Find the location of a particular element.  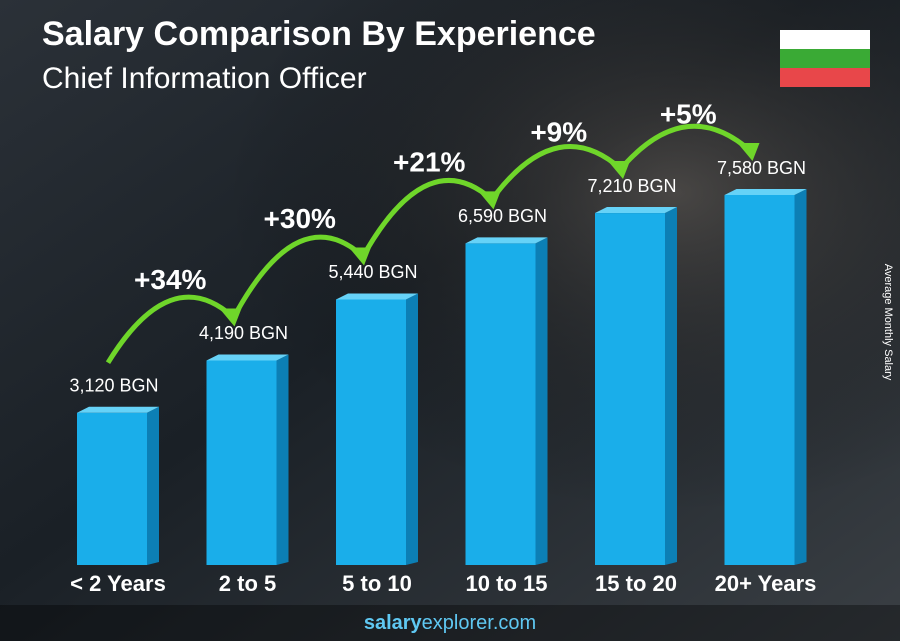

change-label: +34% is located at coordinates (170, 279).